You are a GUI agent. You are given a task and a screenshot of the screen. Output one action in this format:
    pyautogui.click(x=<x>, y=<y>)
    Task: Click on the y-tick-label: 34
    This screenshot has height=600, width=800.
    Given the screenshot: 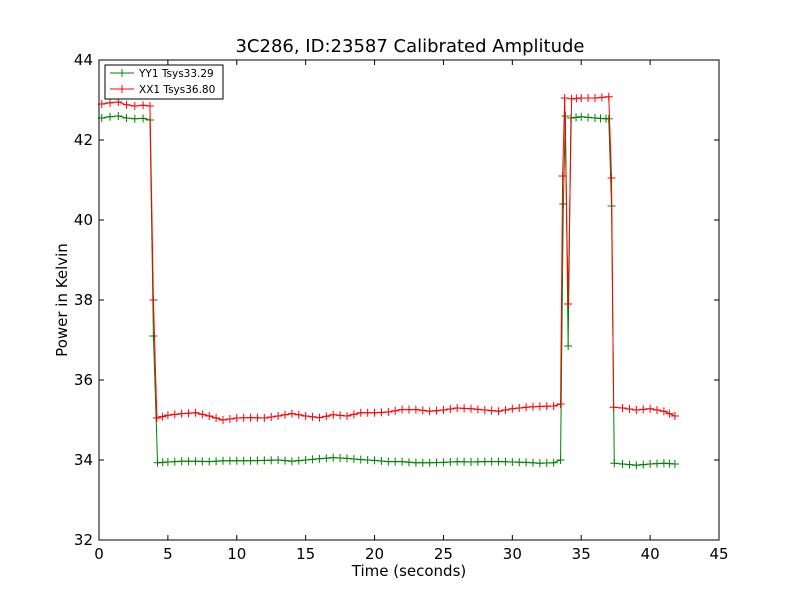 What is the action you would take?
    pyautogui.click(x=83, y=460)
    